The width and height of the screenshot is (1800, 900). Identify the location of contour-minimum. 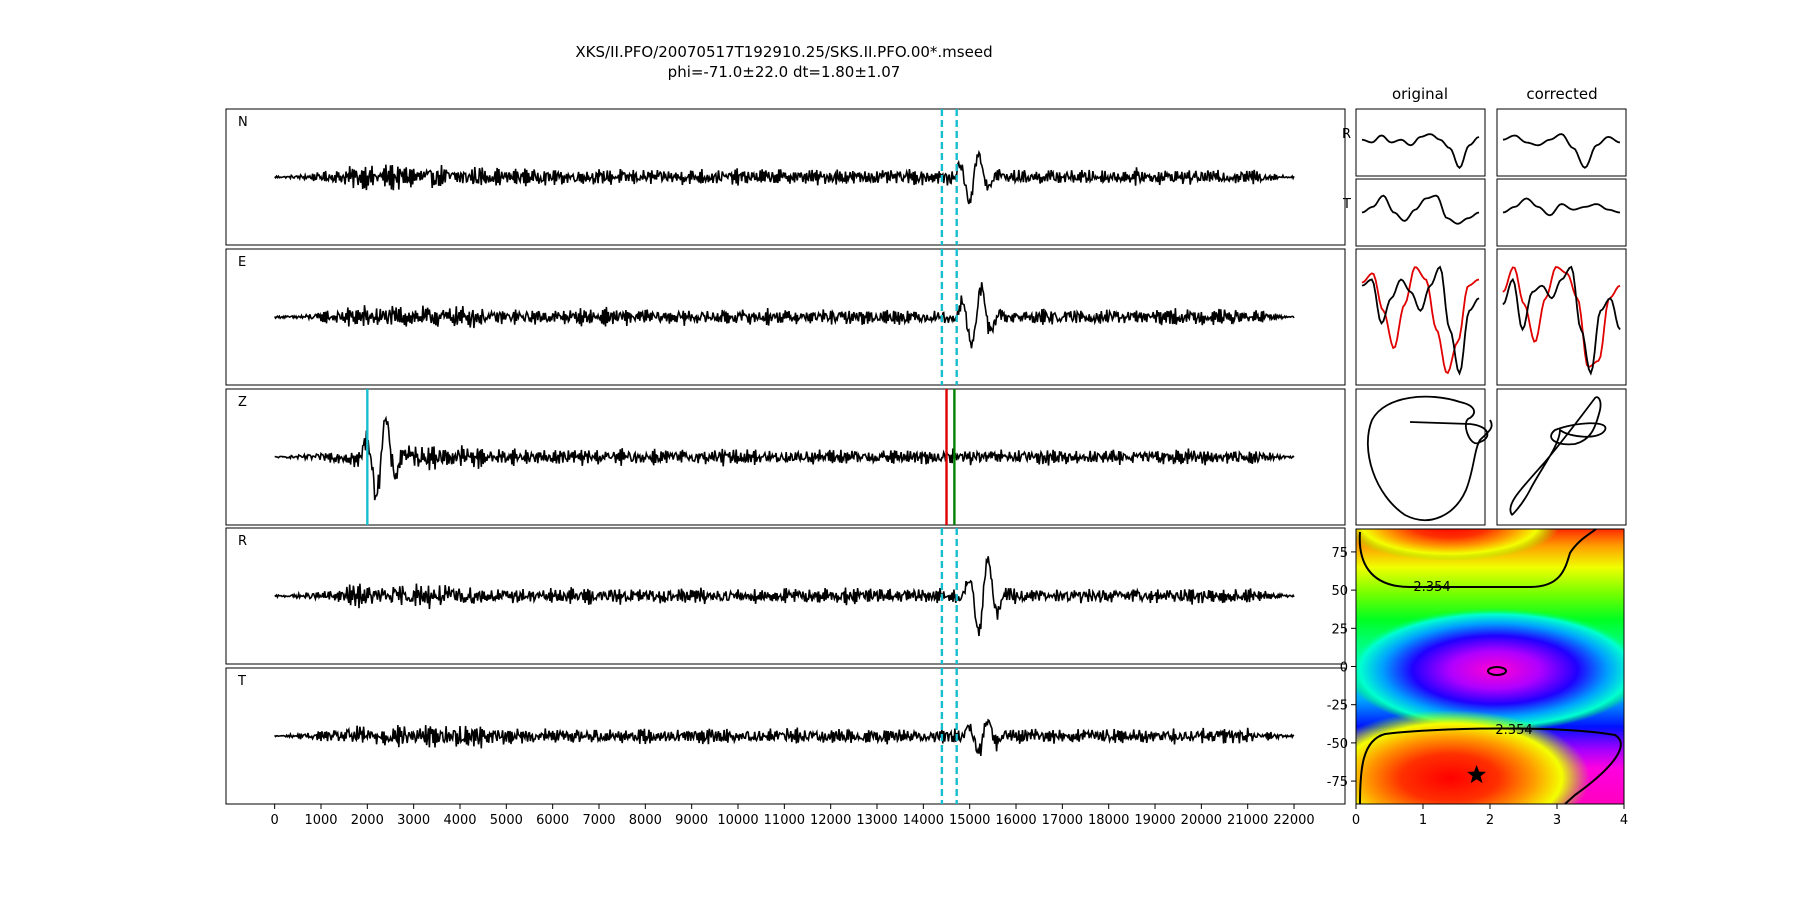
(1497, 671).